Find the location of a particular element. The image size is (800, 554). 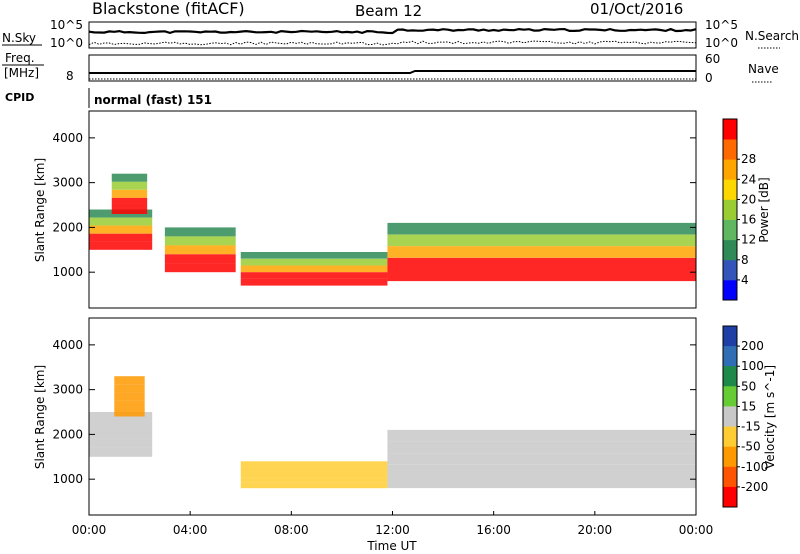

range-tick-label: 1000 is located at coordinates (67, 479).